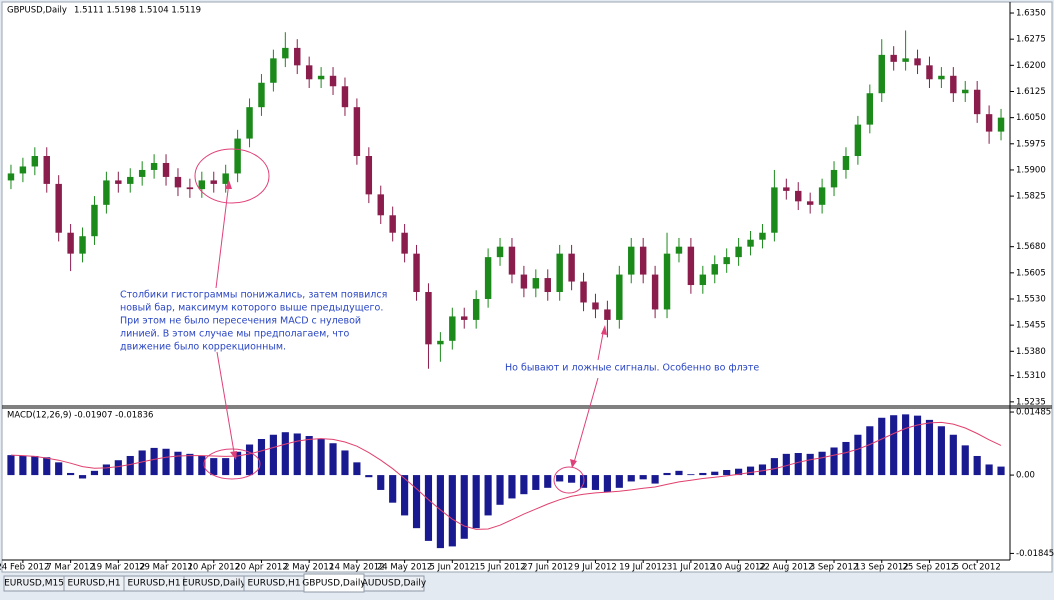 This screenshot has width=1054, height=600. I want to click on x-tick-label: 24 Feb 2012, so click(24, 568).